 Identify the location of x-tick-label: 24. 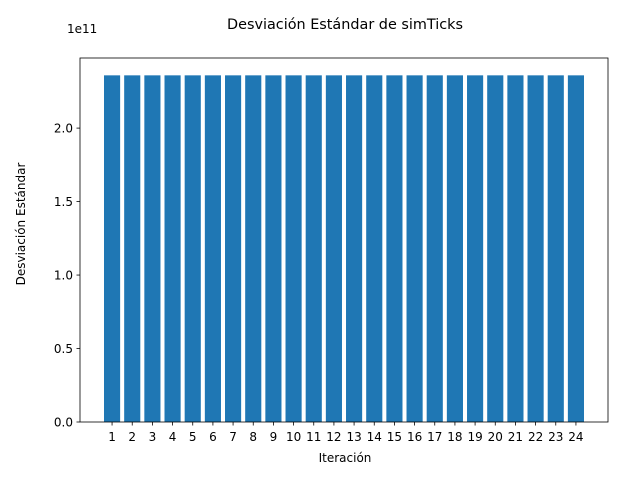
(575, 437).